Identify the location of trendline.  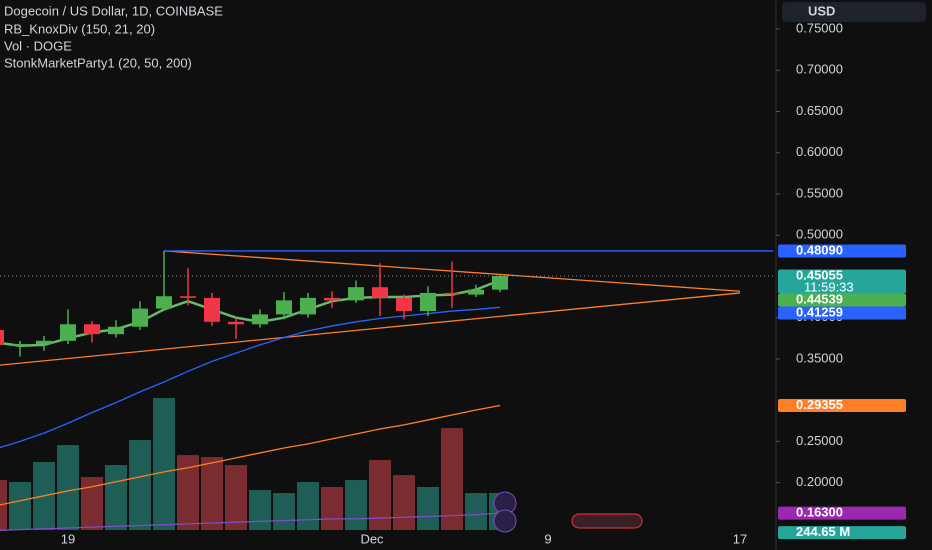
(370, 329).